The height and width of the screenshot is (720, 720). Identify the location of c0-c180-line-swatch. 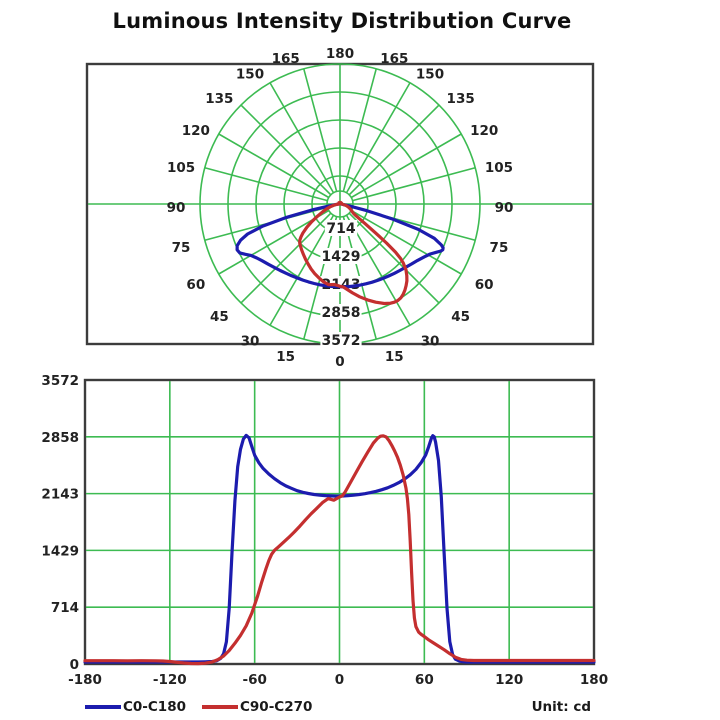
(103, 707).